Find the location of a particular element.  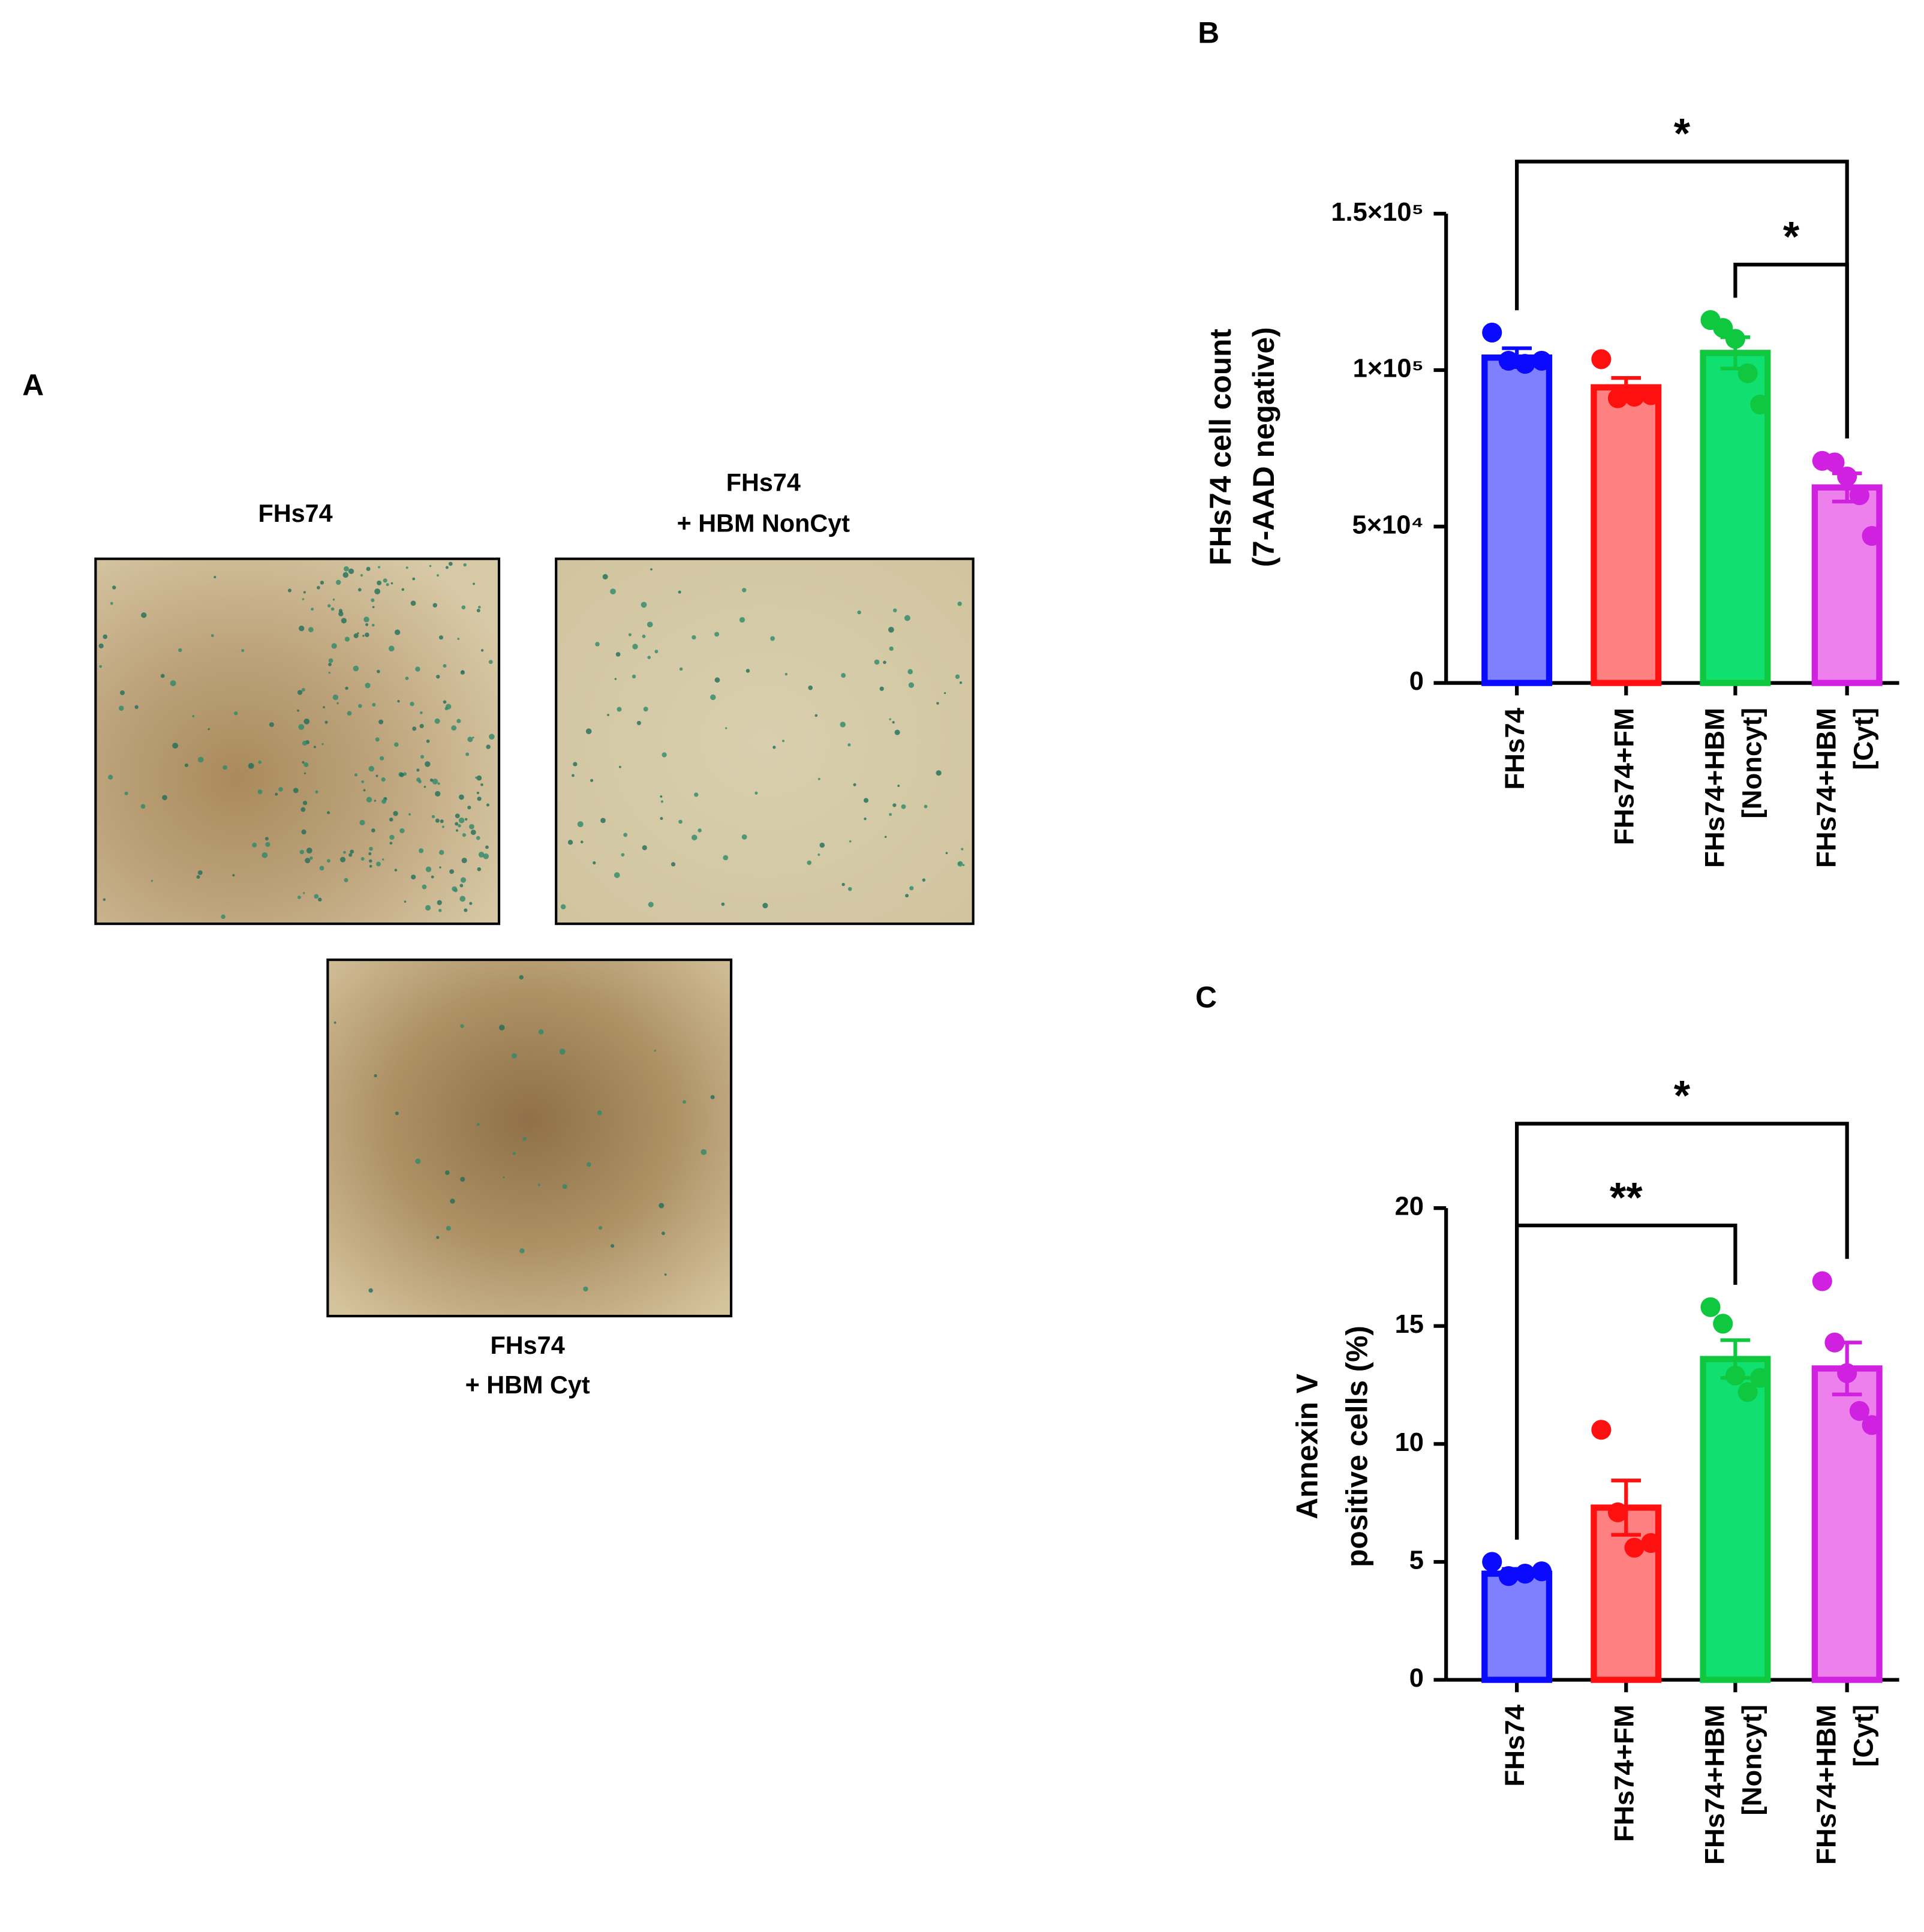

y-tick-label: 5 is located at coordinates (1416, 1560).